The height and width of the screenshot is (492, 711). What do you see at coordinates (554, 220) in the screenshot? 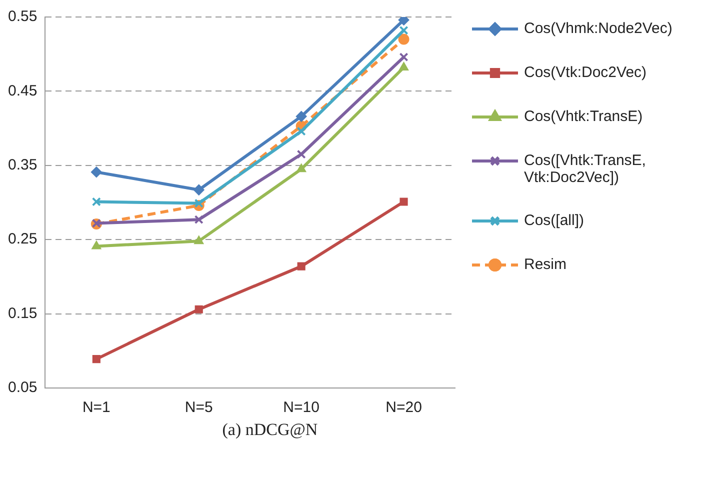
I see `legend-label: Cos([all])` at bounding box center [554, 220].